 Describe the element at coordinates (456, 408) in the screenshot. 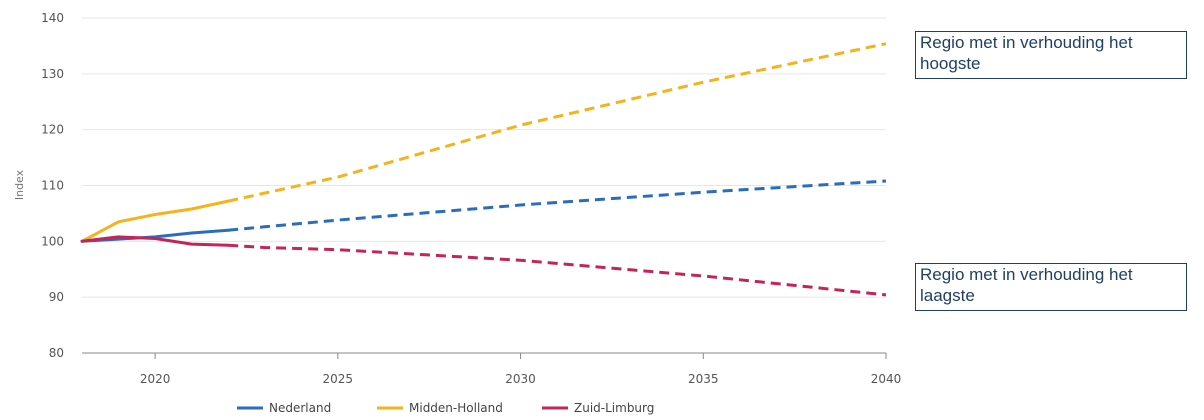

I see `legend-label-1: Midden-Holland` at that location.